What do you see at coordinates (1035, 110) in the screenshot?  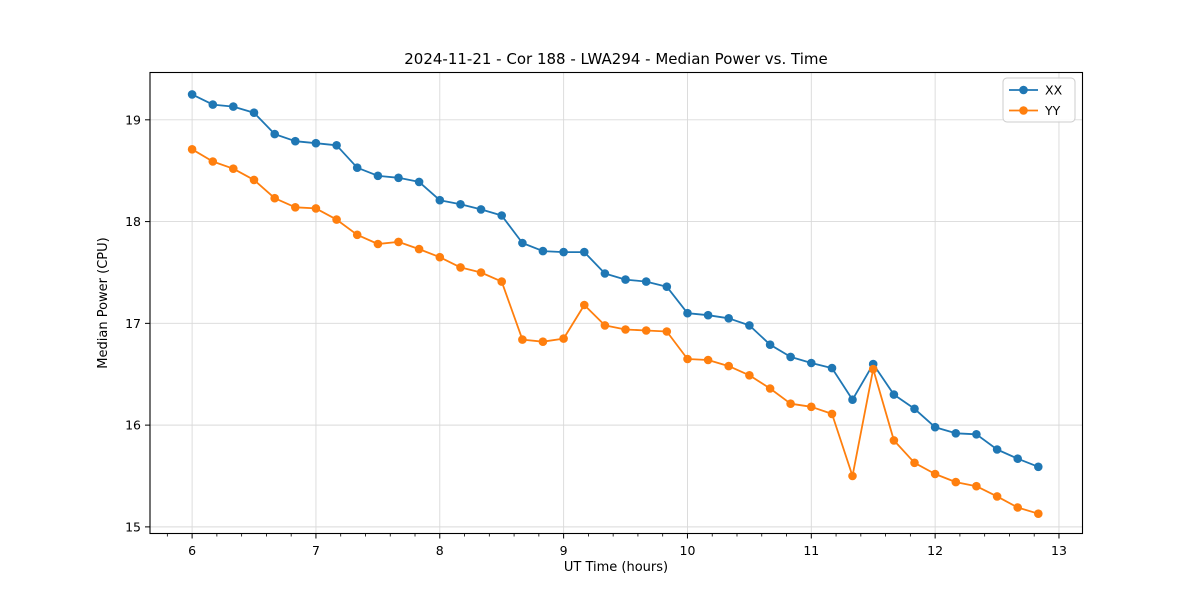 I see `legend-entry-YY: YY` at bounding box center [1035, 110].